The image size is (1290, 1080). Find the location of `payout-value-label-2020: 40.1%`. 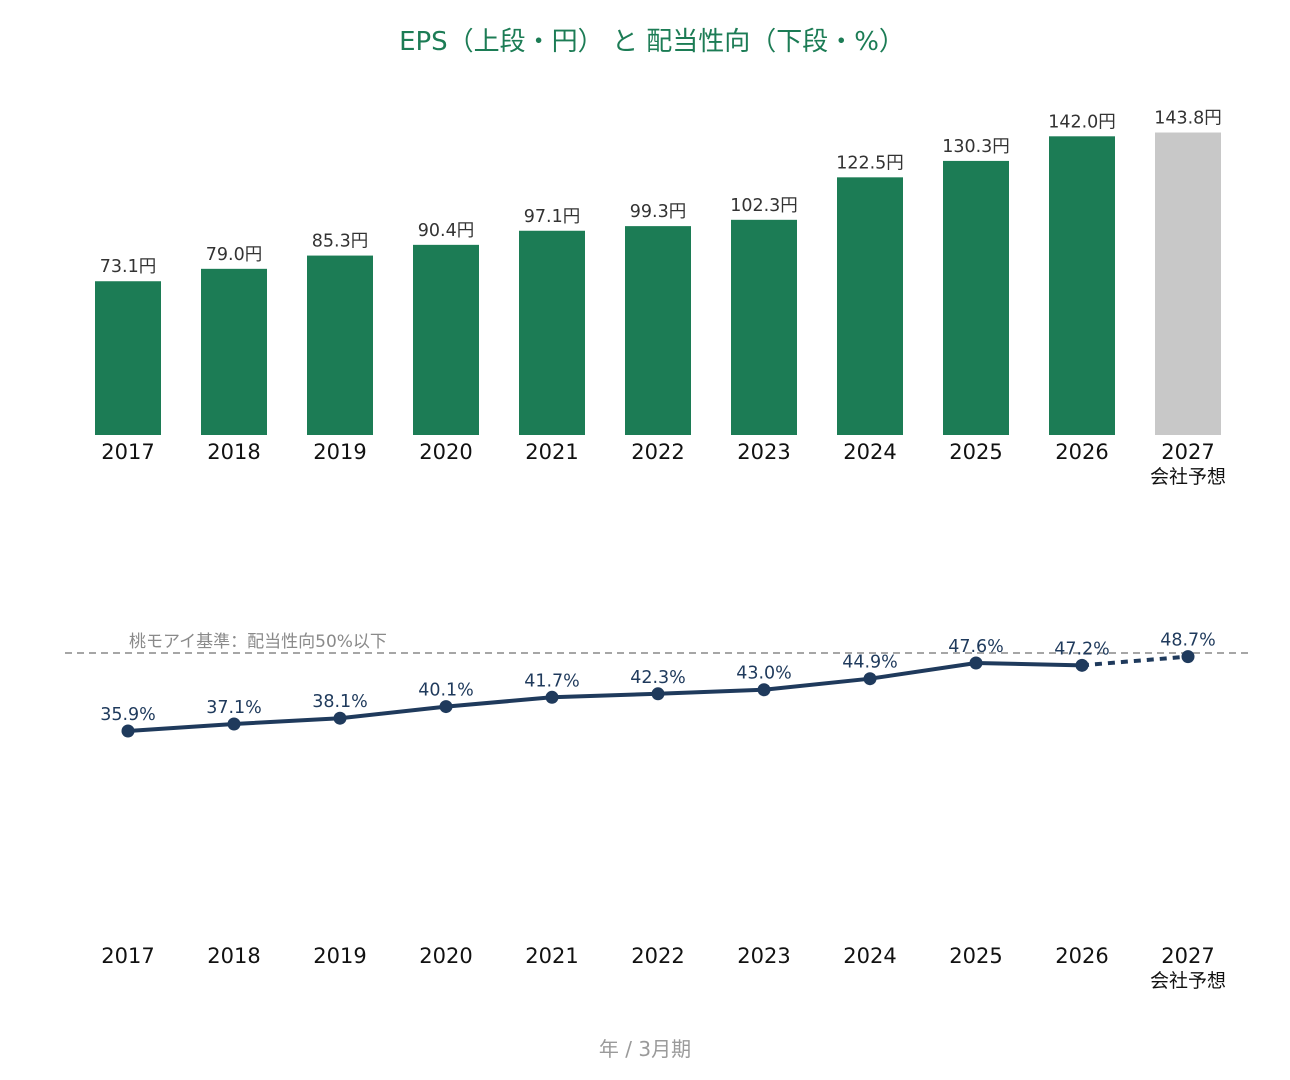

payout-value-label-2020: 40.1% is located at coordinates (446, 691).